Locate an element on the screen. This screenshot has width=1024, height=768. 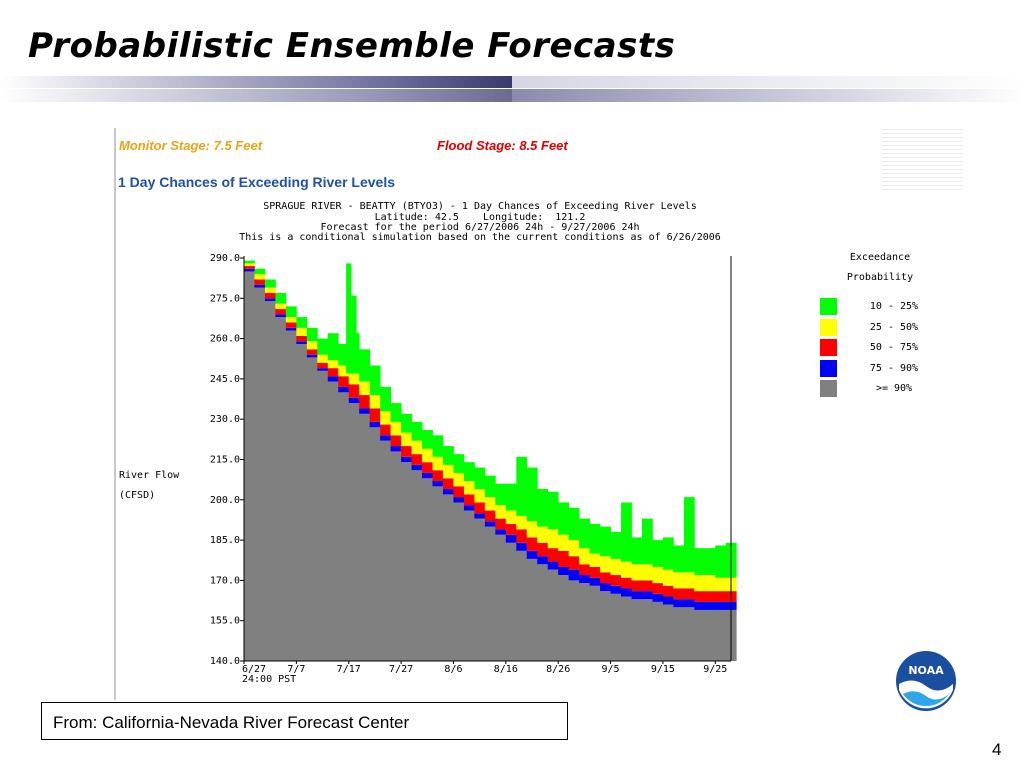
y-tick-label: 245.0 is located at coordinates (225, 379).